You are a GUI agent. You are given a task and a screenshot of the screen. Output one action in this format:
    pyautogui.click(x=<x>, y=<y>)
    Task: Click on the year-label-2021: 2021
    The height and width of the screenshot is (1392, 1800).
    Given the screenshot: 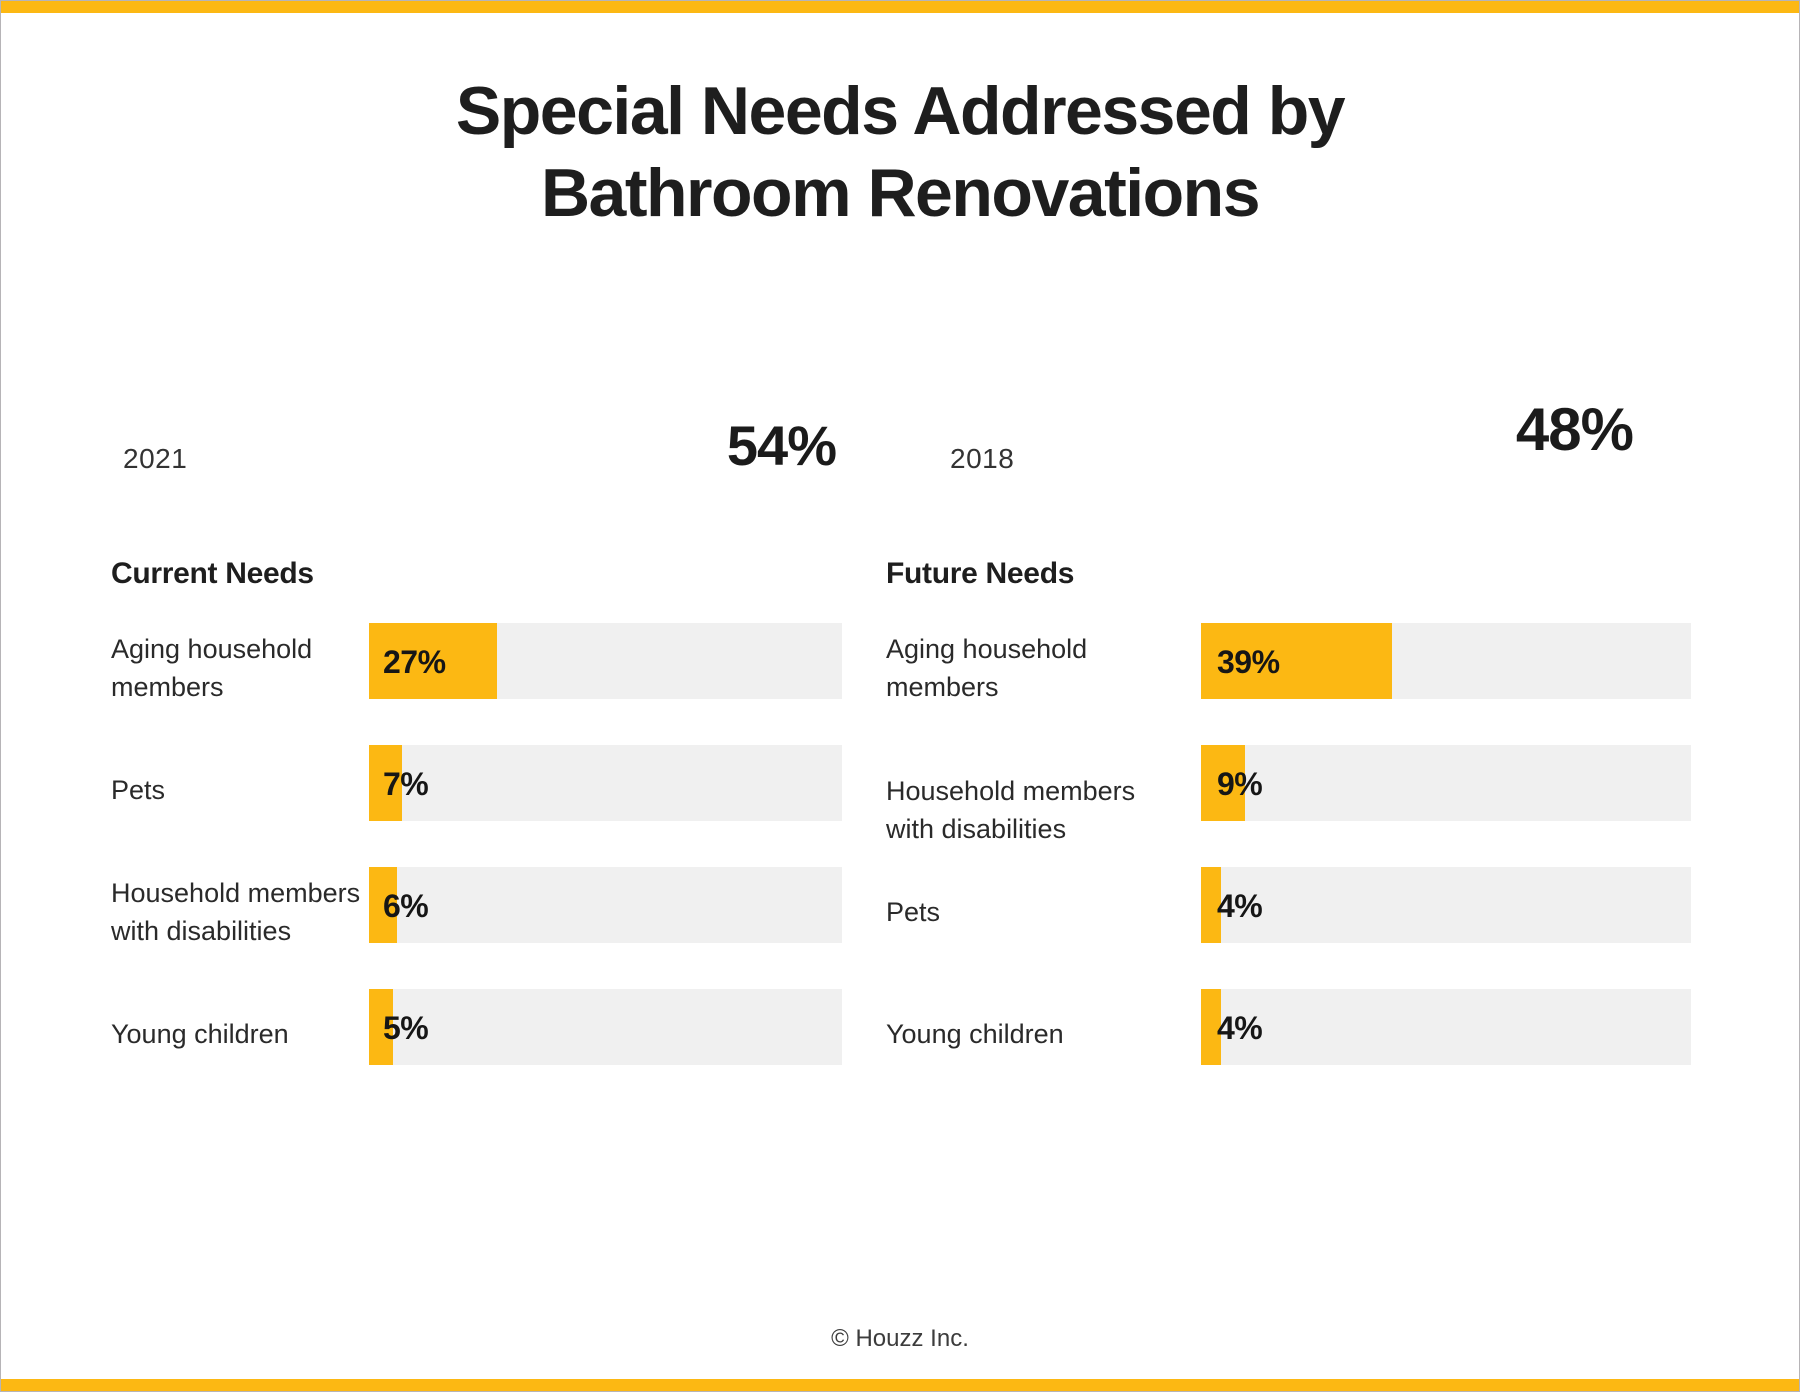 What is the action you would take?
    pyautogui.click(x=155, y=458)
    